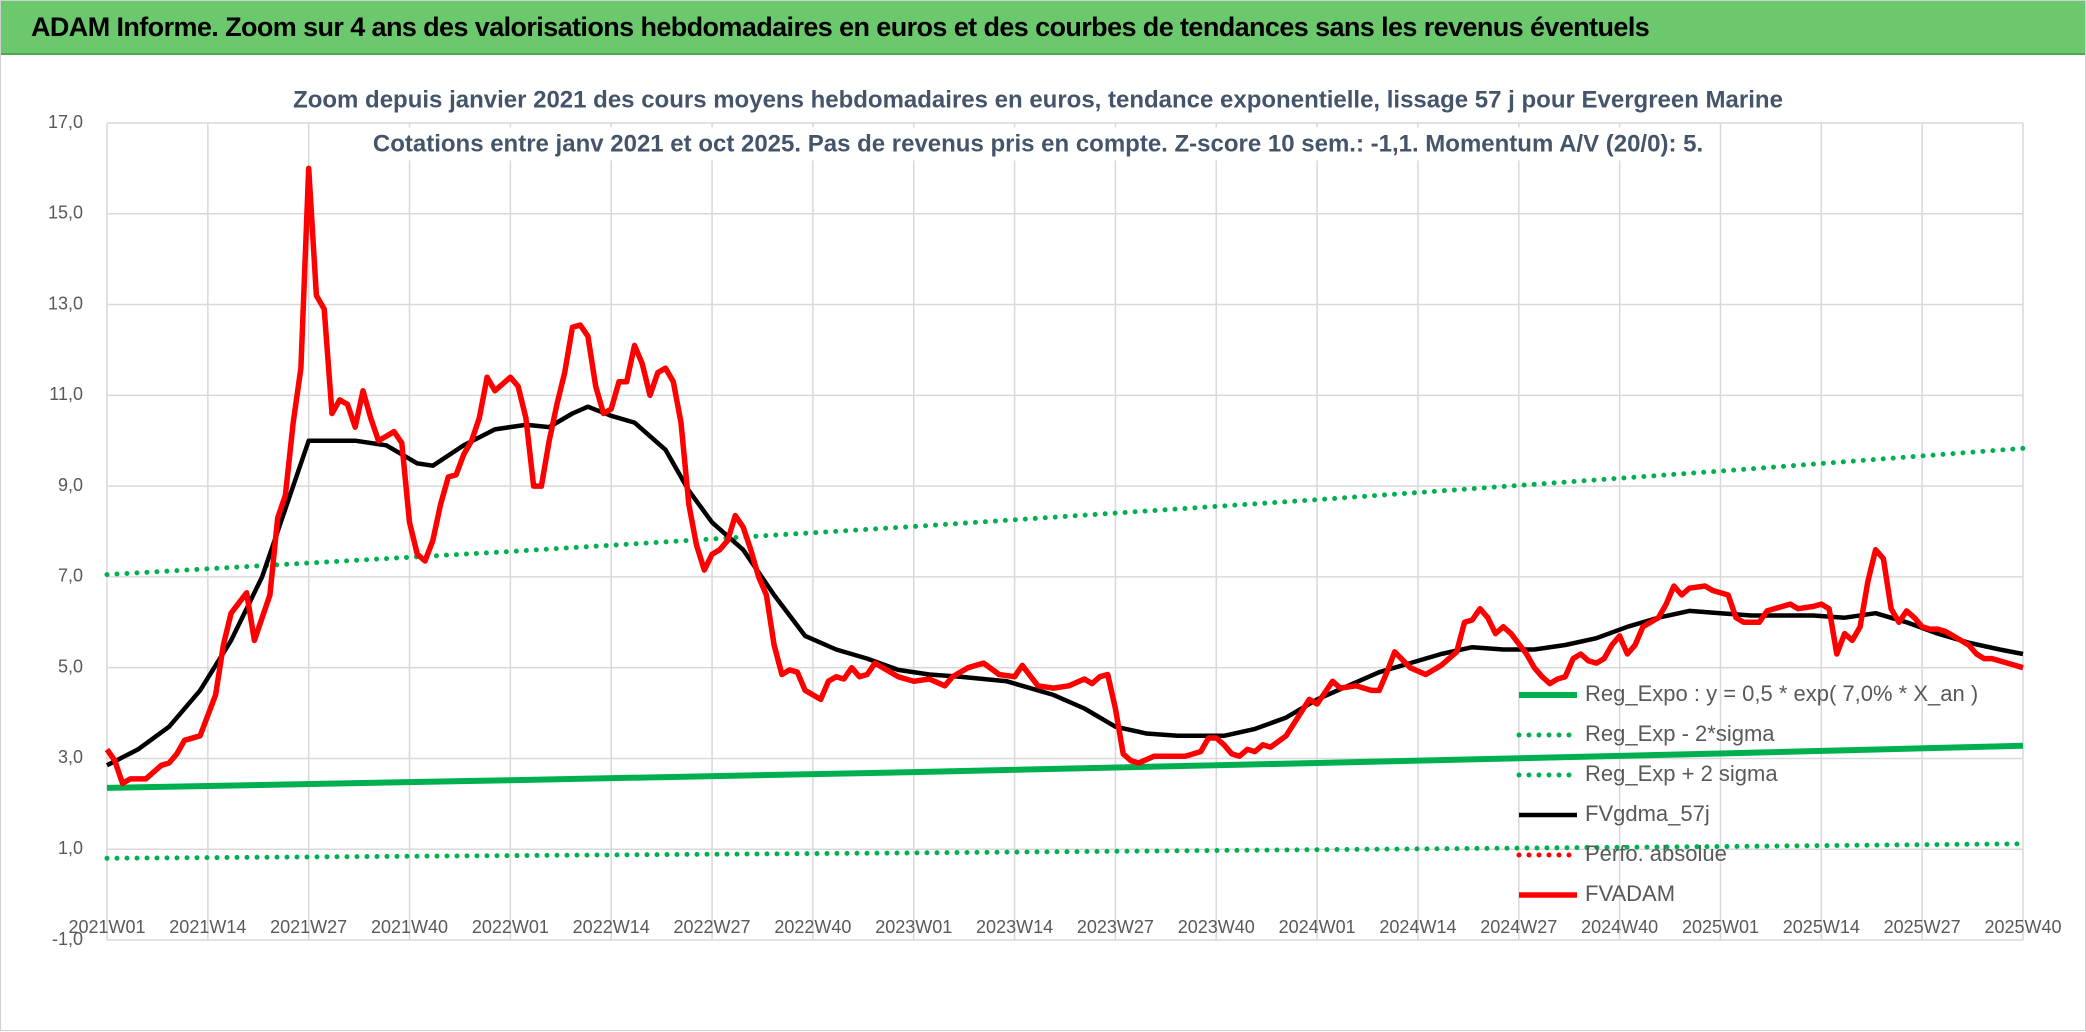  Describe the element at coordinates (1781, 693) in the screenshot. I see `legend-label: Reg_Expo : y = 0,5 * exp( 7,0% * X_an )` at that location.